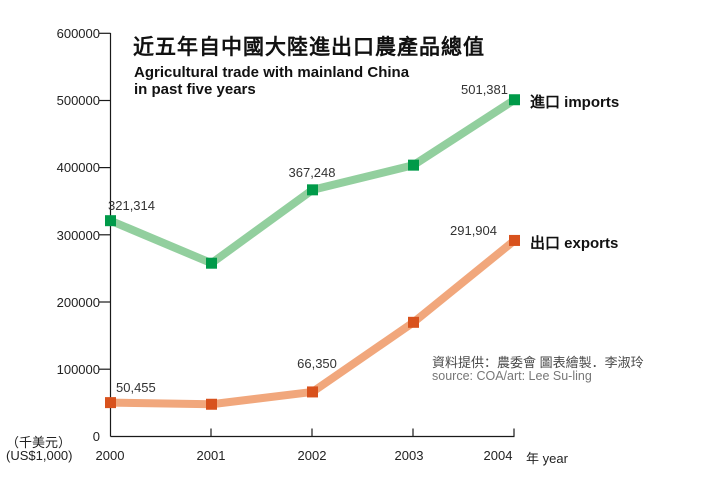  What do you see at coordinates (96, 436) in the screenshot?
I see `y-zero-label: 0` at bounding box center [96, 436].